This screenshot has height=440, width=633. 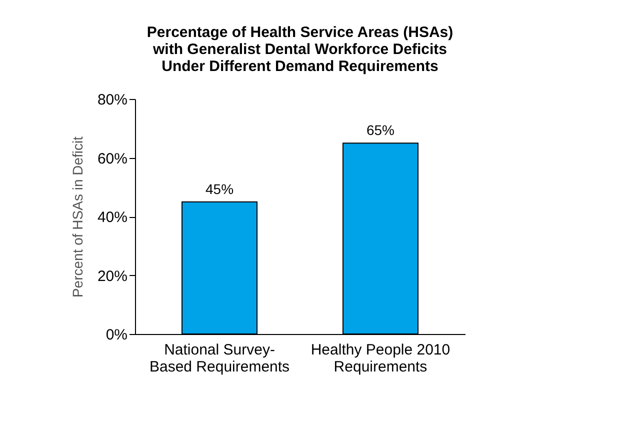 What do you see at coordinates (117, 335) in the screenshot?
I see `y-tick-label: 0%` at bounding box center [117, 335].